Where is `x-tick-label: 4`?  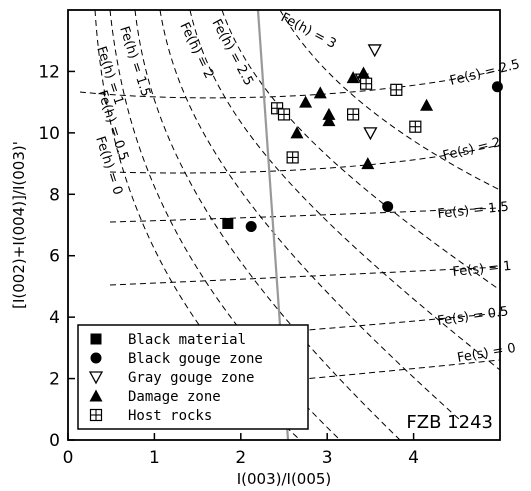
x-tick-label: 4 is located at coordinates (413, 458).